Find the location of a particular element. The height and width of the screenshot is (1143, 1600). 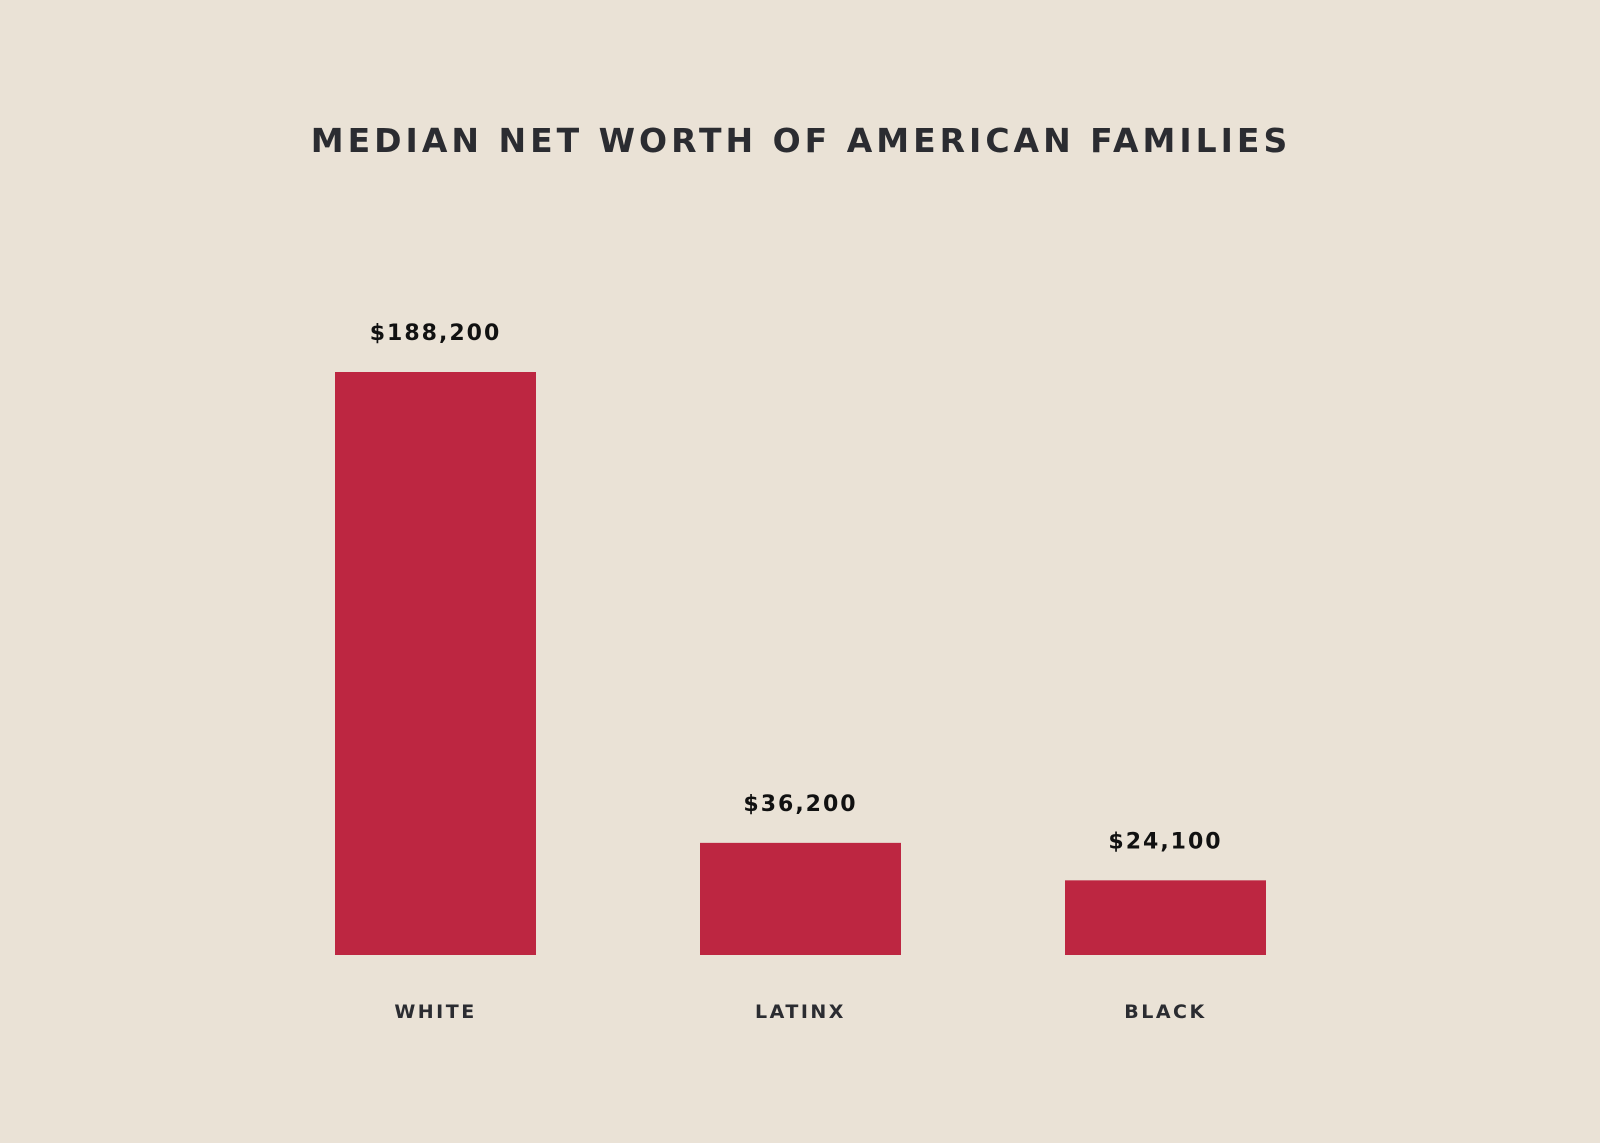

data-label-black: $24,100 is located at coordinates (1165, 841).